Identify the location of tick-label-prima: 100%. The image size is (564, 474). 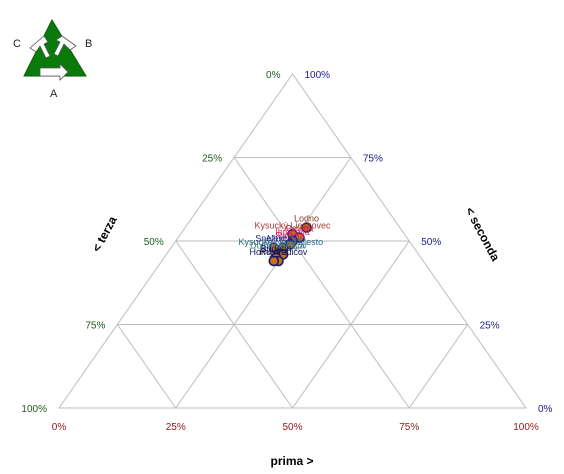
(526, 427).